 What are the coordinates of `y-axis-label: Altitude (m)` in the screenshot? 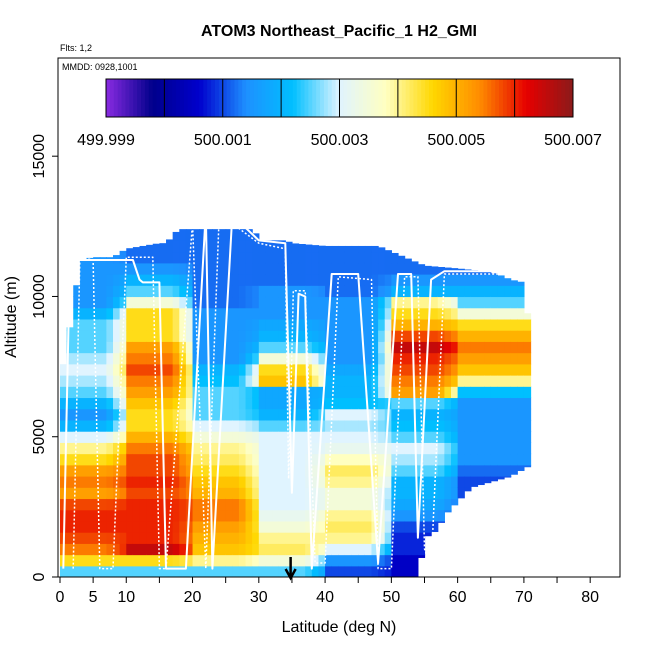 It's located at (11, 317).